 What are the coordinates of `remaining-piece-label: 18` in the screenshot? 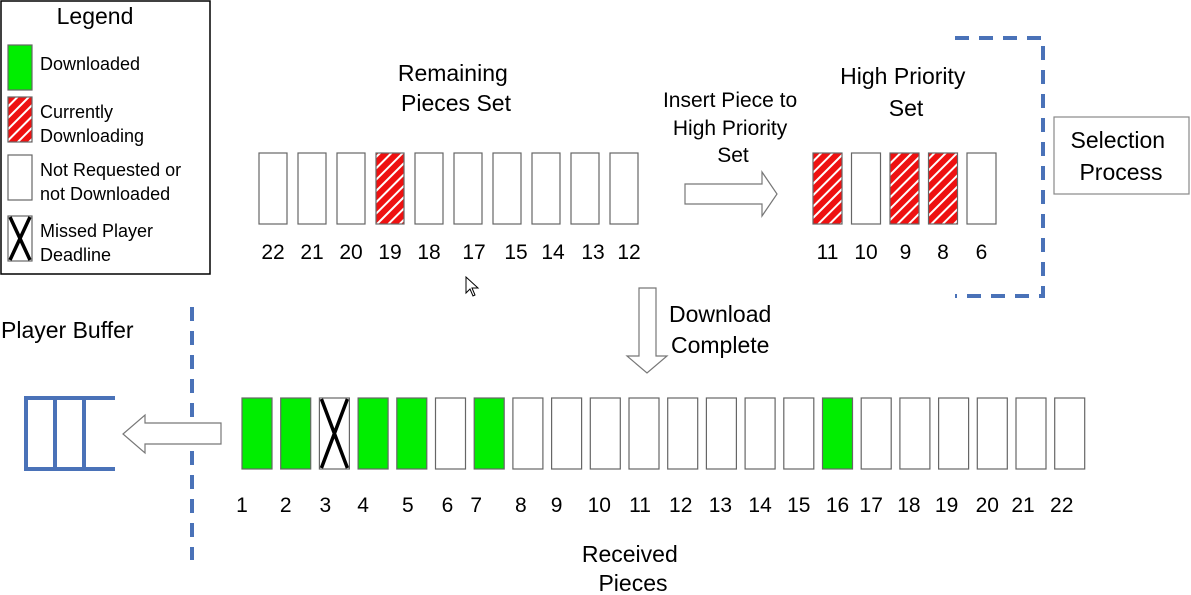 It's located at (428, 252).